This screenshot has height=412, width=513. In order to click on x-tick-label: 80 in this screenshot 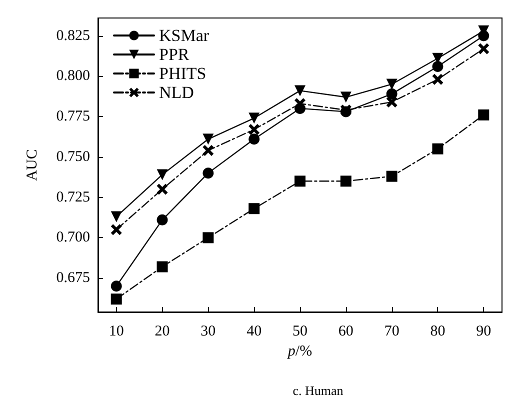, I will do `click(438, 332)`.